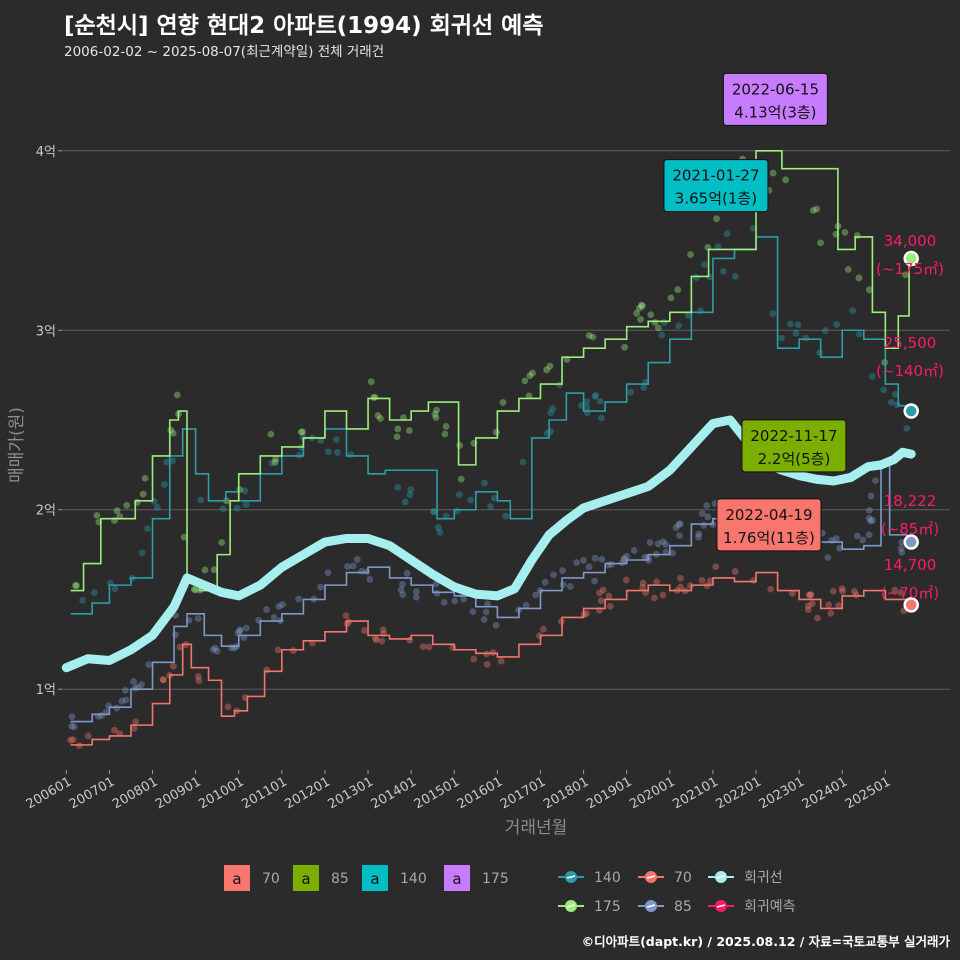 Image resolution: width=960 pixels, height=960 pixels. What do you see at coordinates (763, 878) in the screenshot?
I see `legend-line-label: 회귀선` at bounding box center [763, 878].